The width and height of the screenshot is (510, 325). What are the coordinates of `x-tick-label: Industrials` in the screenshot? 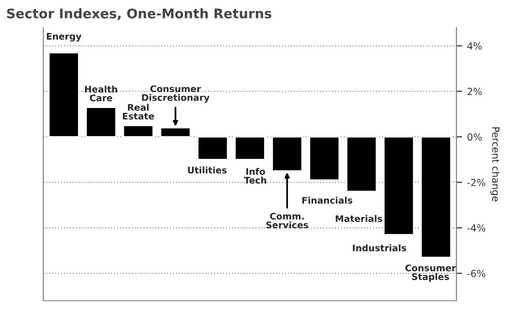 It's located at (379, 248).